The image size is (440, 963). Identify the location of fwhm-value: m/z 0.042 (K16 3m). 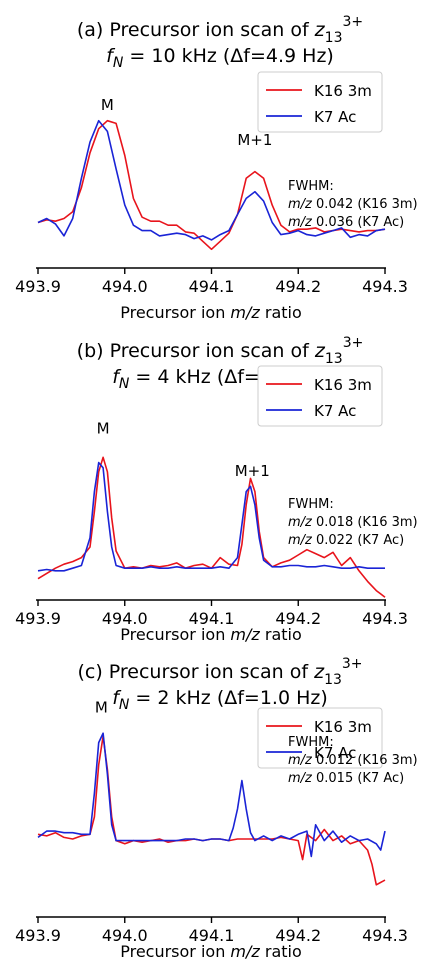
(353, 204).